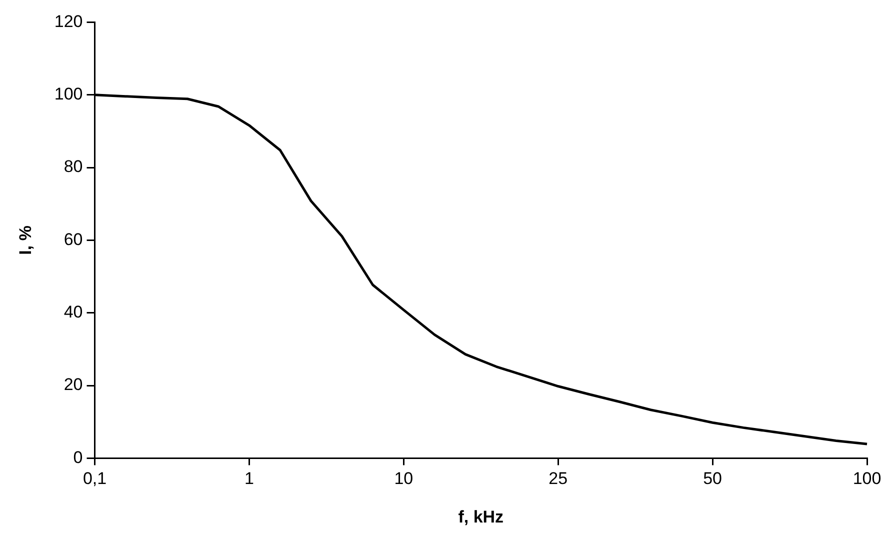 Image resolution: width=895 pixels, height=544 pixels. I want to click on y-tick-label: 120, so click(68, 21).